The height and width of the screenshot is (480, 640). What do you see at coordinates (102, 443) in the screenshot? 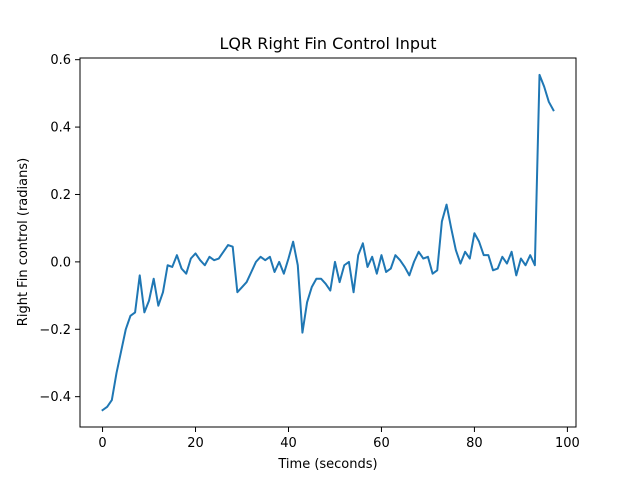
I see `x-tick-label: 0` at bounding box center [102, 443].